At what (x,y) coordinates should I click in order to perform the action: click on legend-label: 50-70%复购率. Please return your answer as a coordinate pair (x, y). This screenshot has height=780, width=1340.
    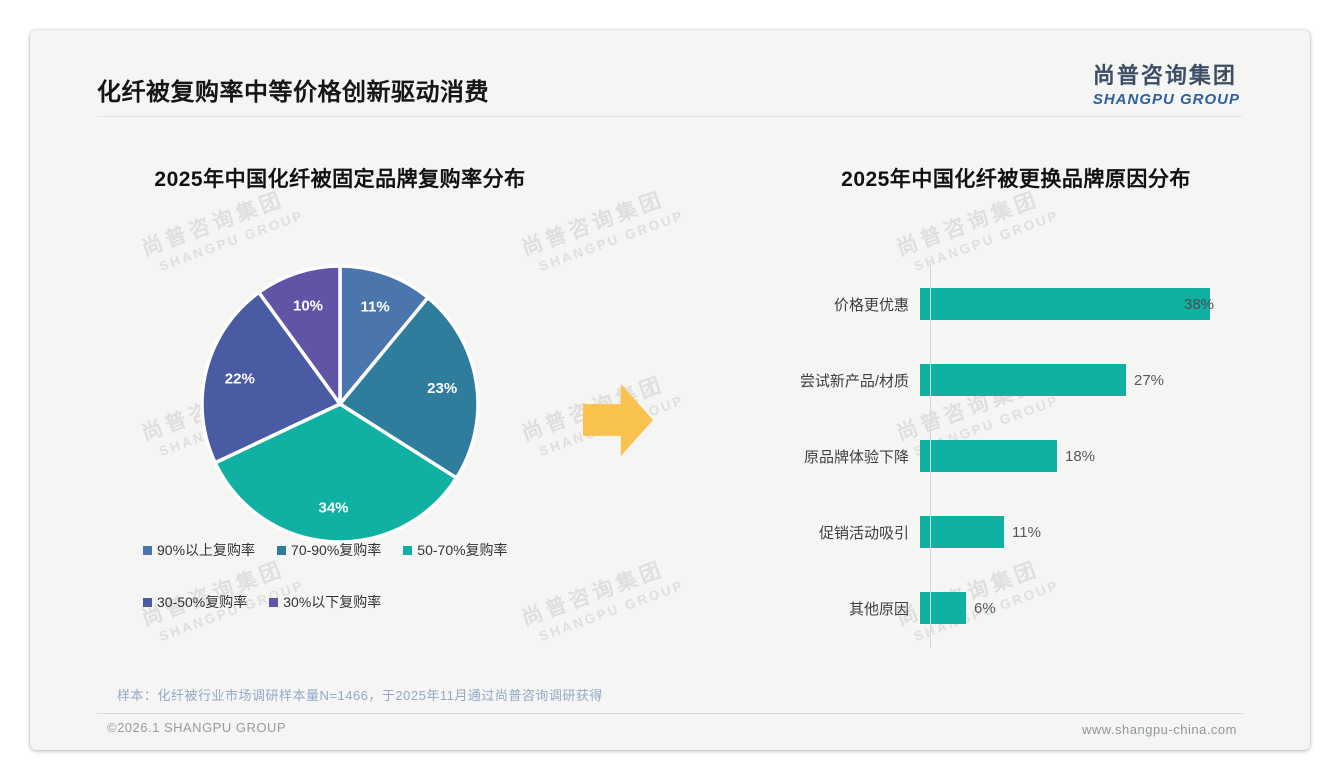
    Looking at the image, I should click on (462, 550).